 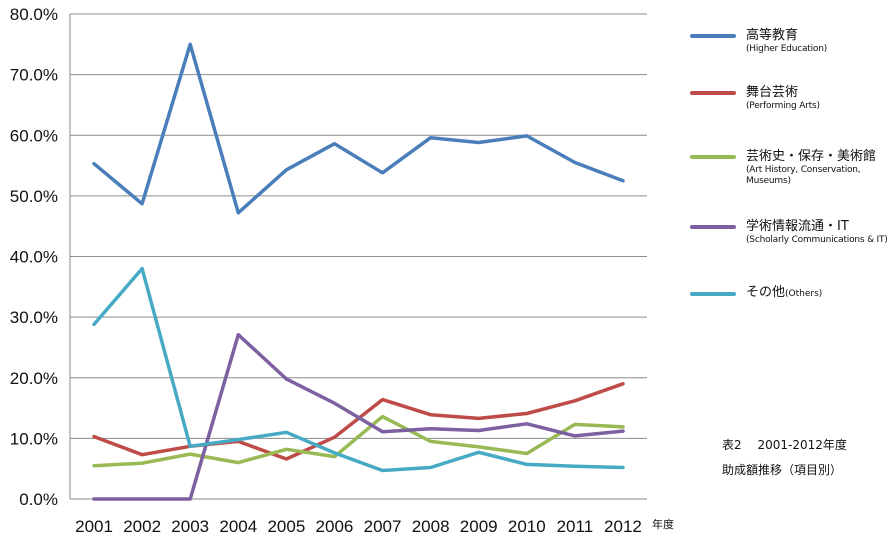 What do you see at coordinates (34, 14) in the screenshot?
I see `y-tick-label: 80.0%` at bounding box center [34, 14].